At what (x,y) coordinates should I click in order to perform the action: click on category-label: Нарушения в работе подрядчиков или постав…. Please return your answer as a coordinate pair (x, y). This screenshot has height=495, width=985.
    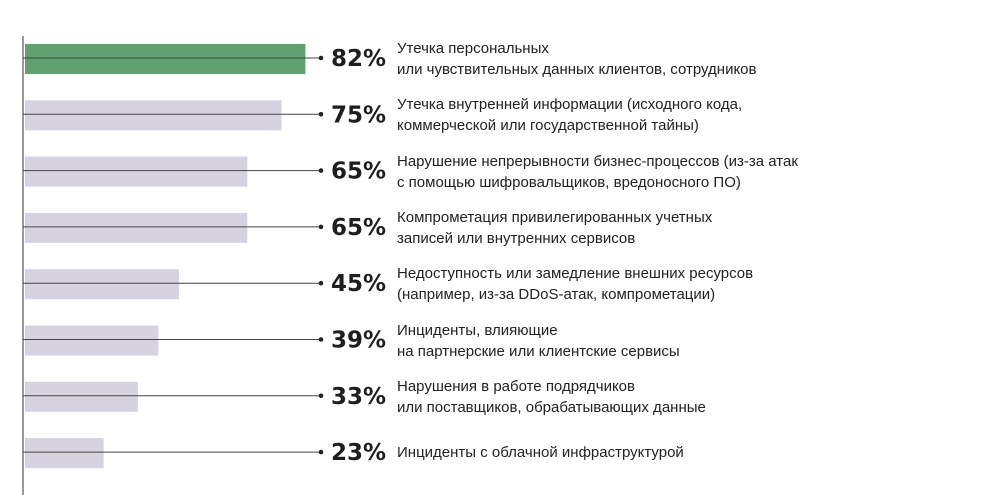
    Looking at the image, I should click on (551, 397).